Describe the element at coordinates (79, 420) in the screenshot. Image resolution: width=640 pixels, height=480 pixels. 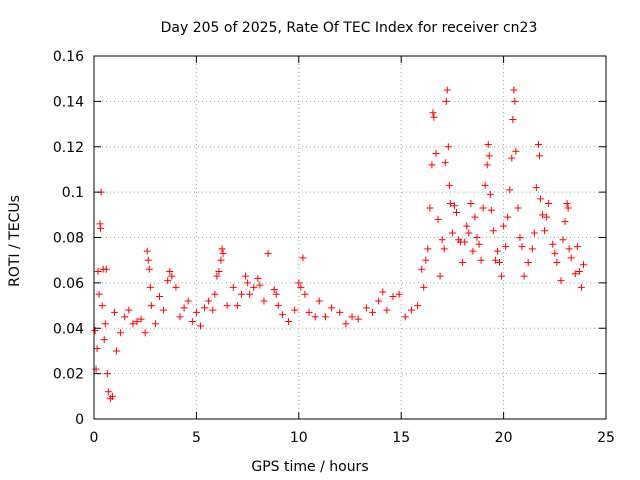
I see `y-tick-label: 0` at that location.